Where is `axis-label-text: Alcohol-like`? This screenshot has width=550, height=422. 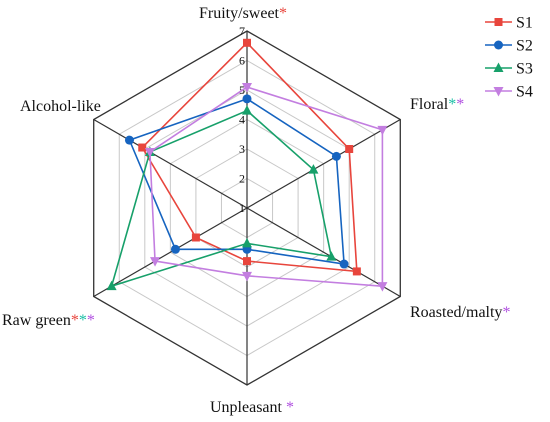
axis-label-text: Alcohol-like is located at coordinates (60, 106).